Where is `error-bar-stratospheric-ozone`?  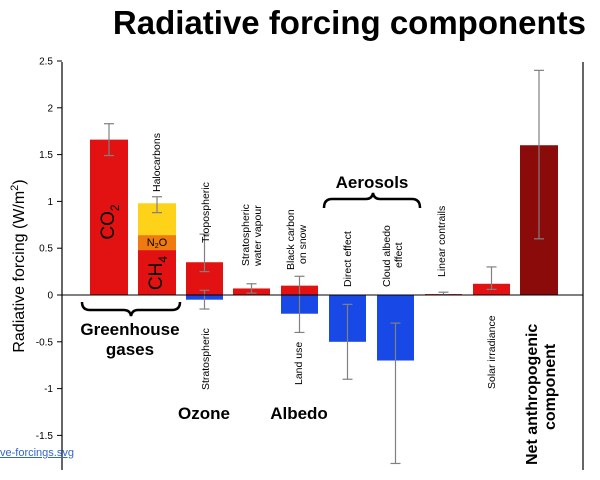
error-bar-stratospheric-ozone is located at coordinates (204, 299).